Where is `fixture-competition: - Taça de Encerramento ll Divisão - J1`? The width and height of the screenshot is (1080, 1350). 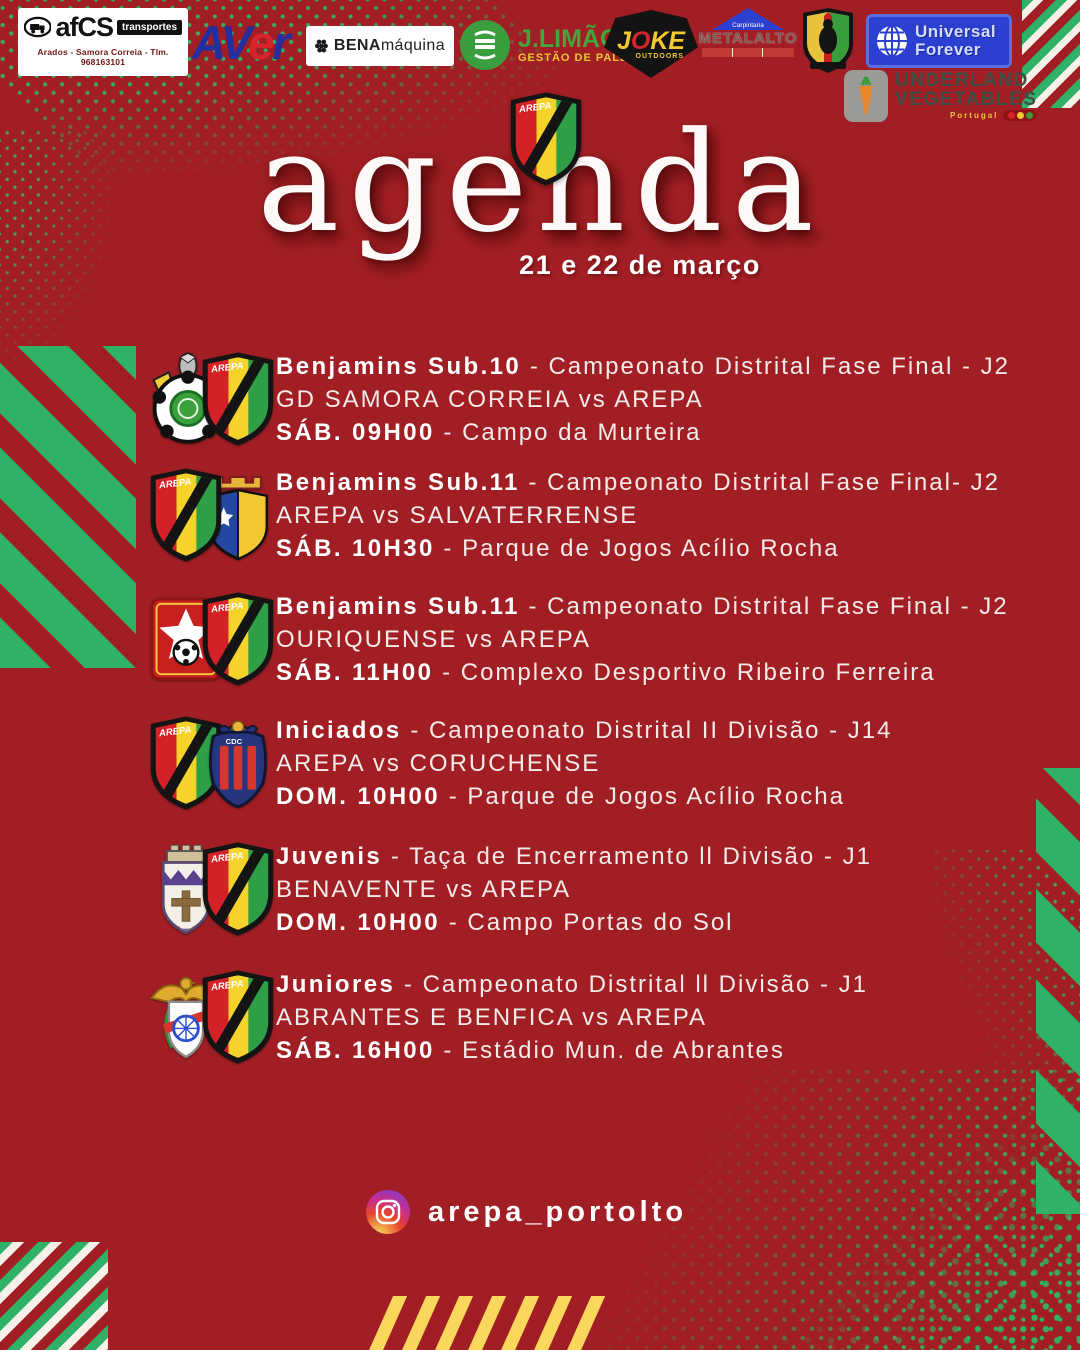
fixture-competition: - Taça de Encerramento ll Divisão - J1 is located at coordinates (631, 856).